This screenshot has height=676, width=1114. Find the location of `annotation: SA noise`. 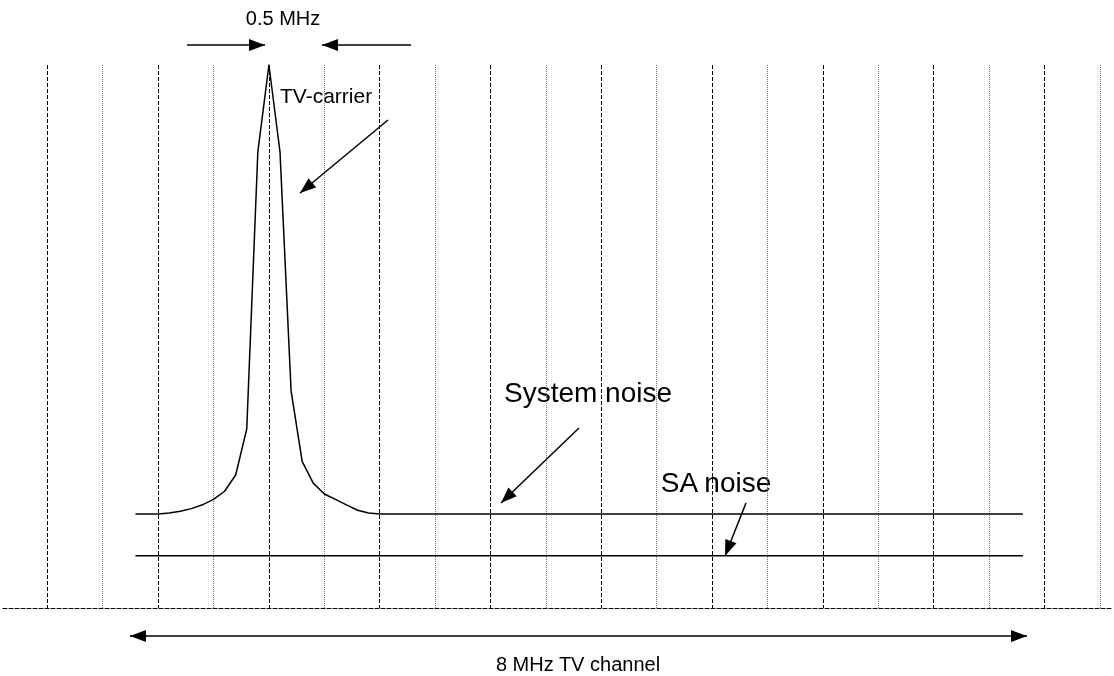

annotation: SA noise is located at coordinates (716, 482).